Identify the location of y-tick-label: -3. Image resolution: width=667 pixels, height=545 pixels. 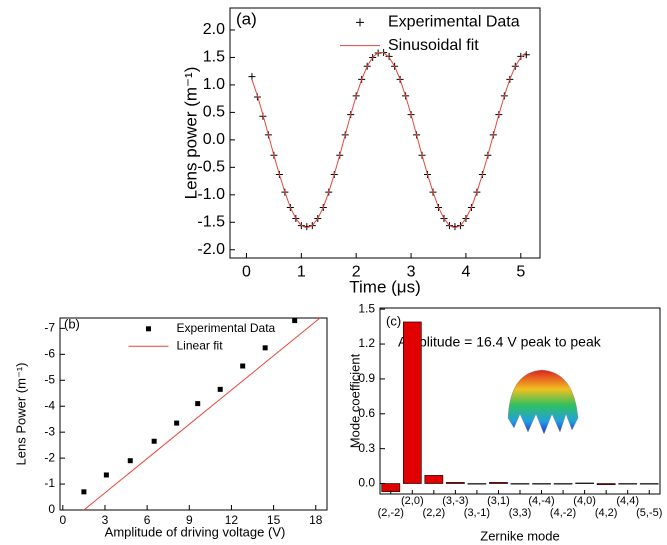
(49, 431).